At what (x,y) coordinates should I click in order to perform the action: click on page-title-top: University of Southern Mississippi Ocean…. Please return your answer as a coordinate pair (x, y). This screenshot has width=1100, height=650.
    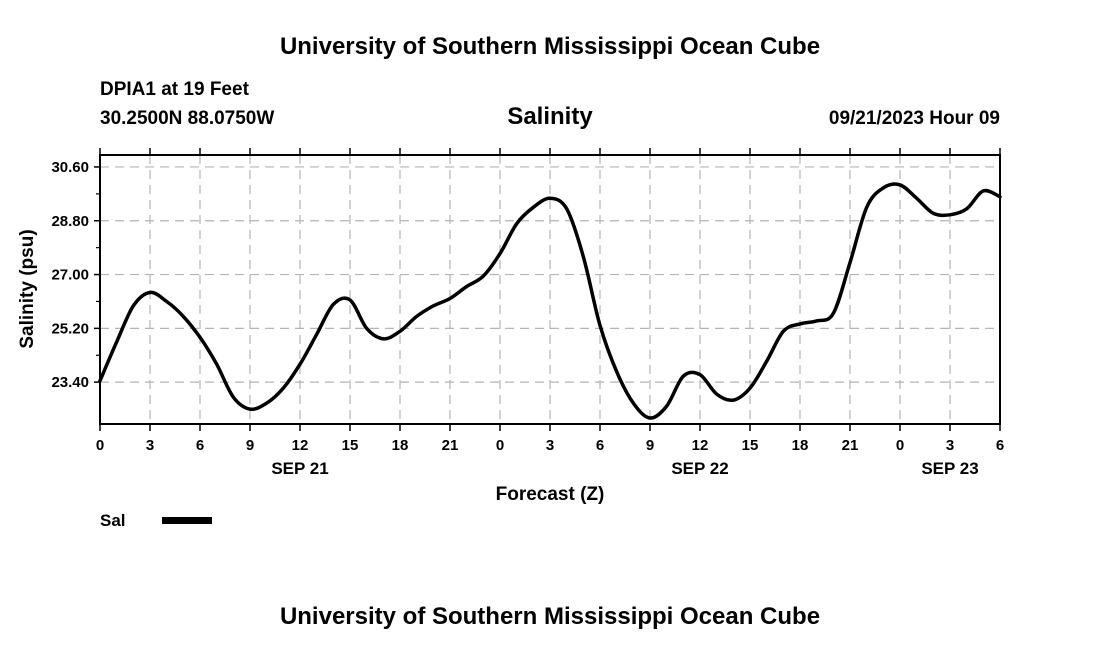
    Looking at the image, I should click on (550, 46).